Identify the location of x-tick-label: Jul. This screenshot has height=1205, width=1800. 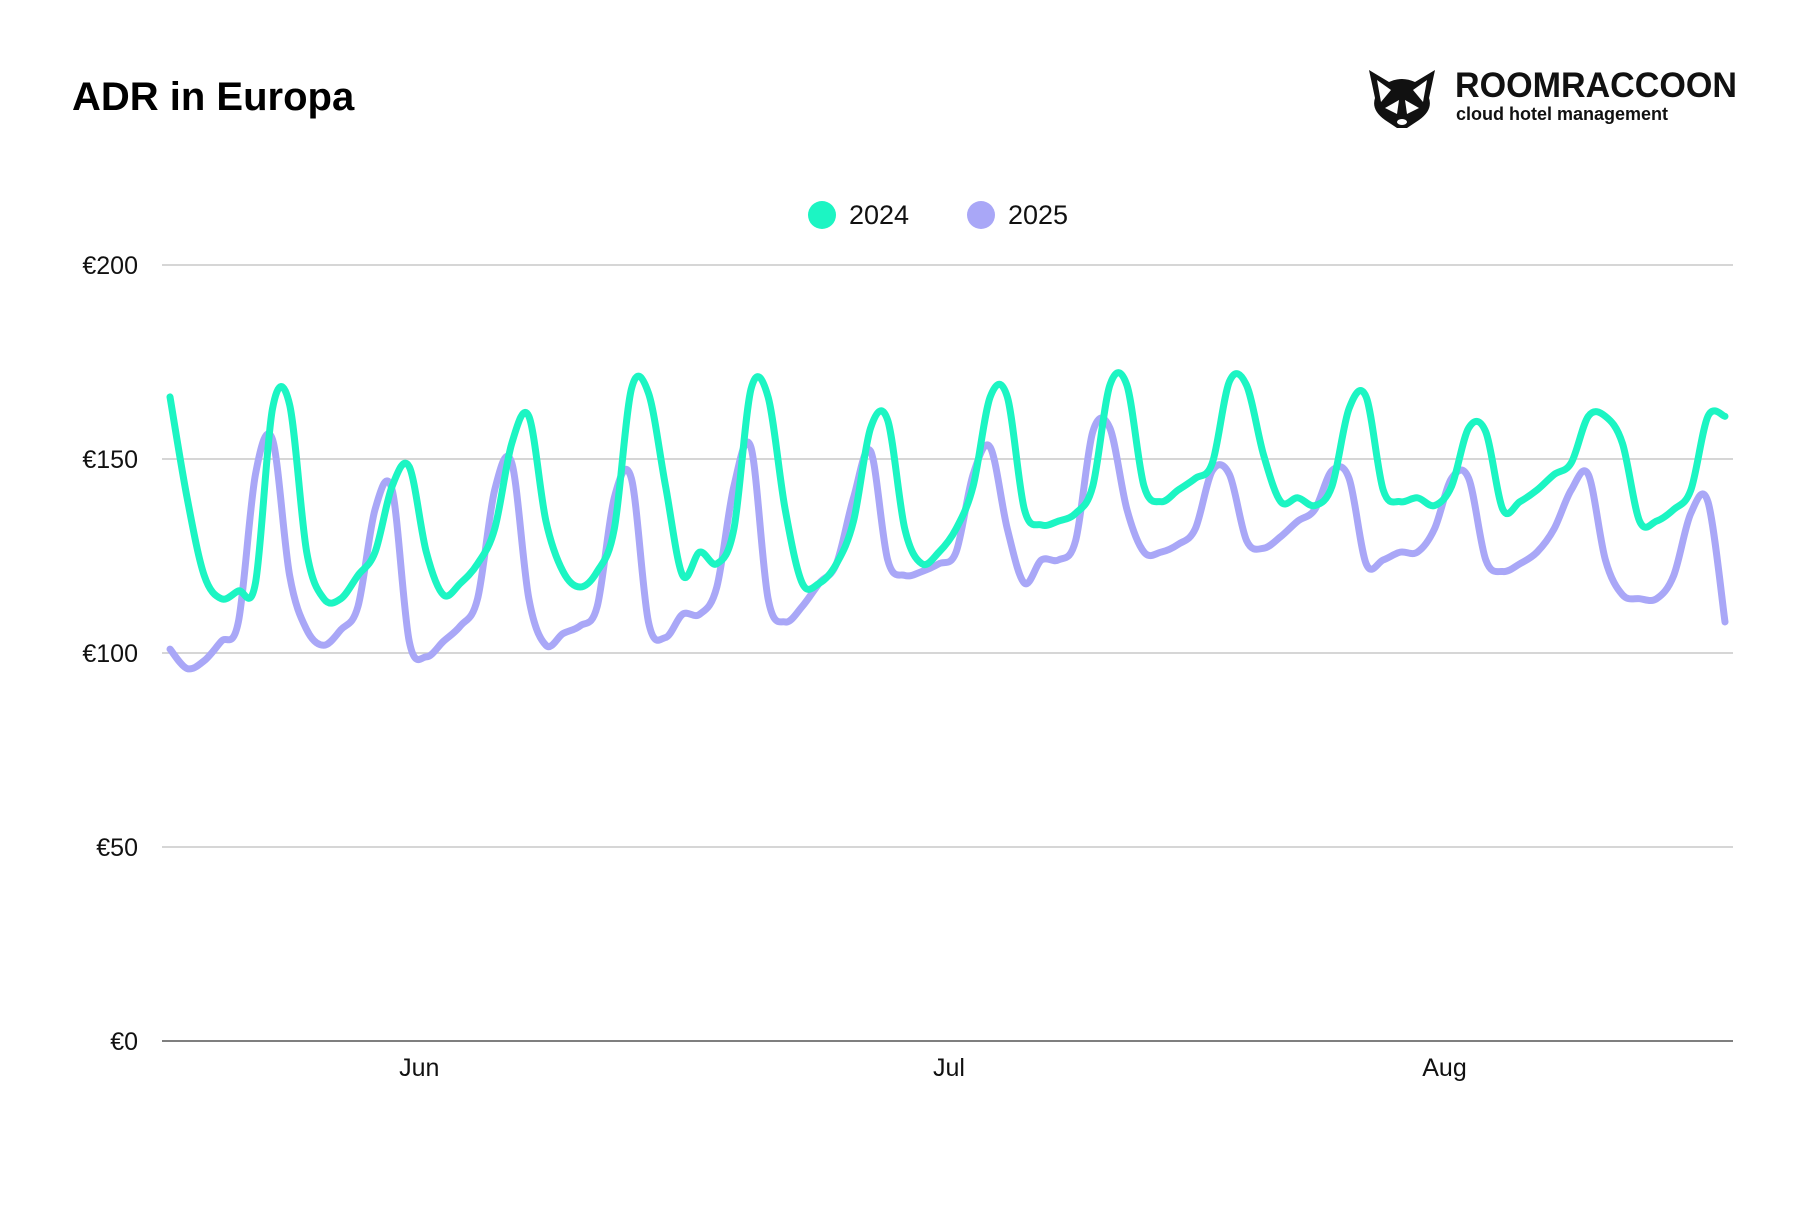
(949, 1068).